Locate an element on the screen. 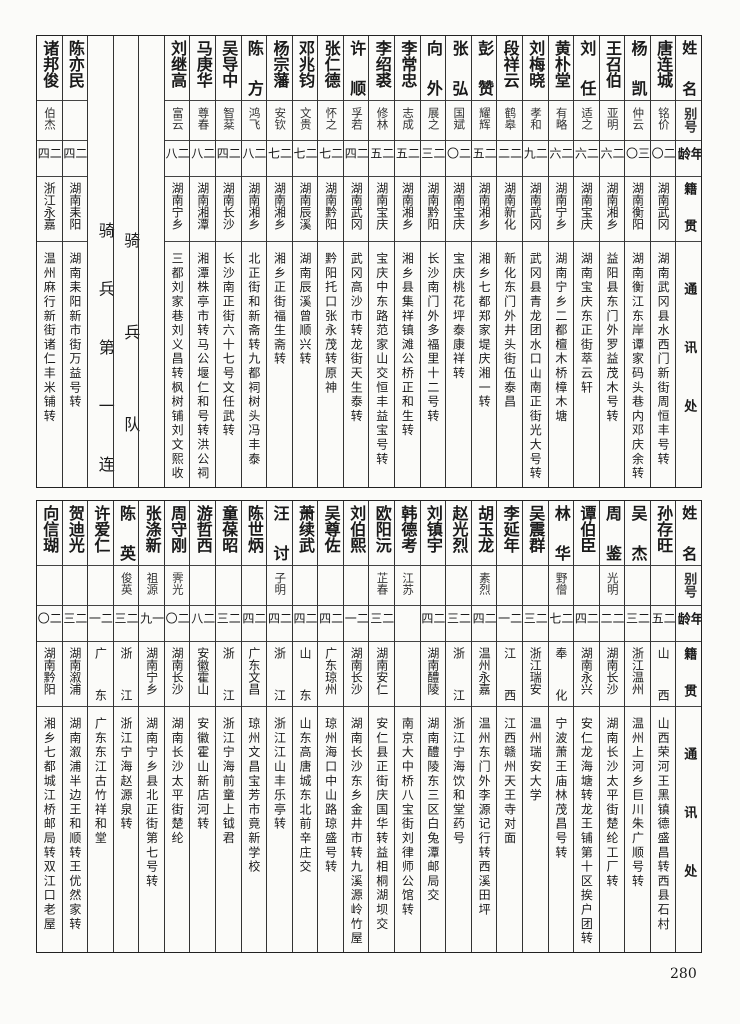  address-text: 浙江宁海赵源泉转 is located at coordinates (125, 774).